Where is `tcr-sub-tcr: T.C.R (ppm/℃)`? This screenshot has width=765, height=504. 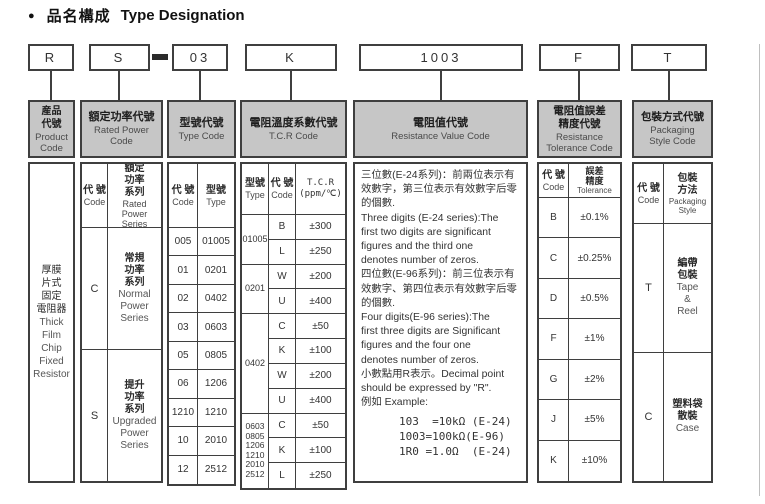 tcr-sub-tcr: T.C.R (ppm/℃) is located at coordinates (320, 189).